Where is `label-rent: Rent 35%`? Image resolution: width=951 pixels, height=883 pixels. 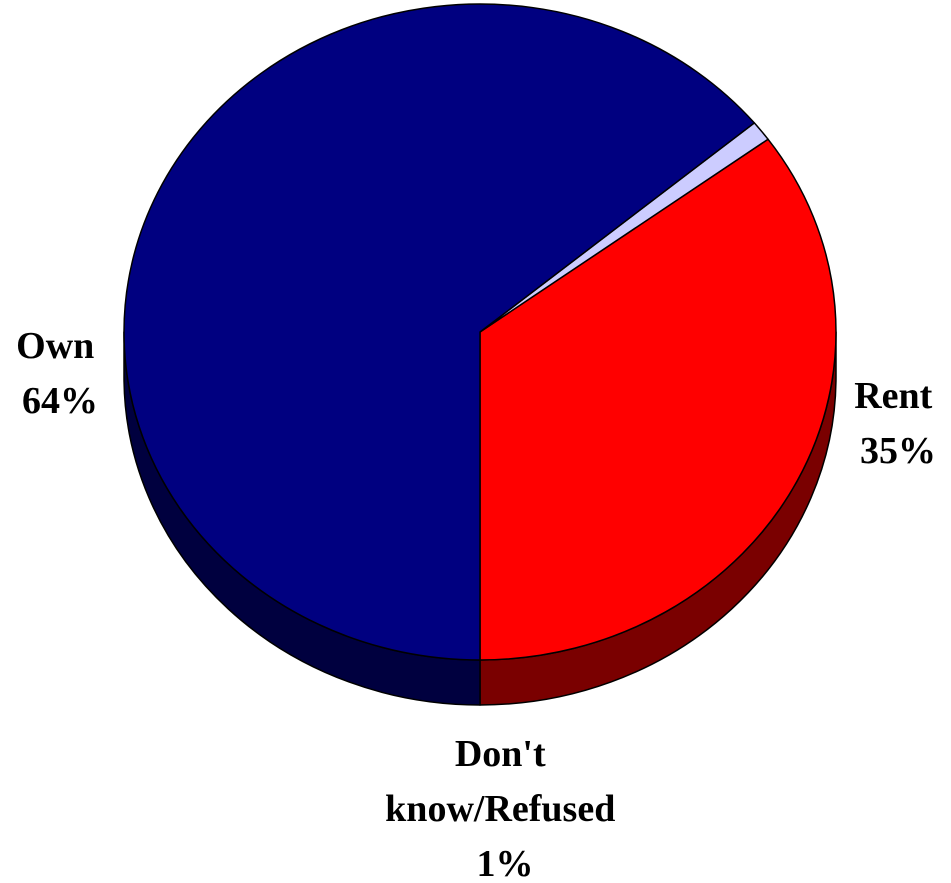 label-rent: Rent 35% is located at coordinates (898, 423).